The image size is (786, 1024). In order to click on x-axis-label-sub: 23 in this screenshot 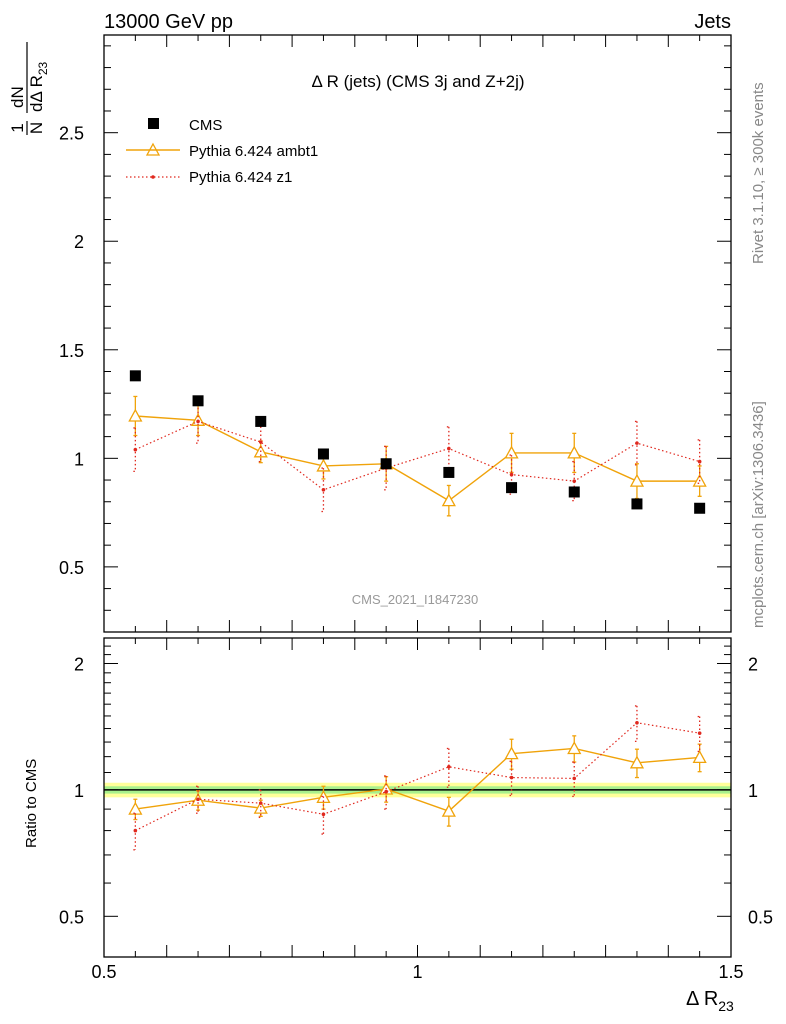, I will do `click(726, 1006)`.